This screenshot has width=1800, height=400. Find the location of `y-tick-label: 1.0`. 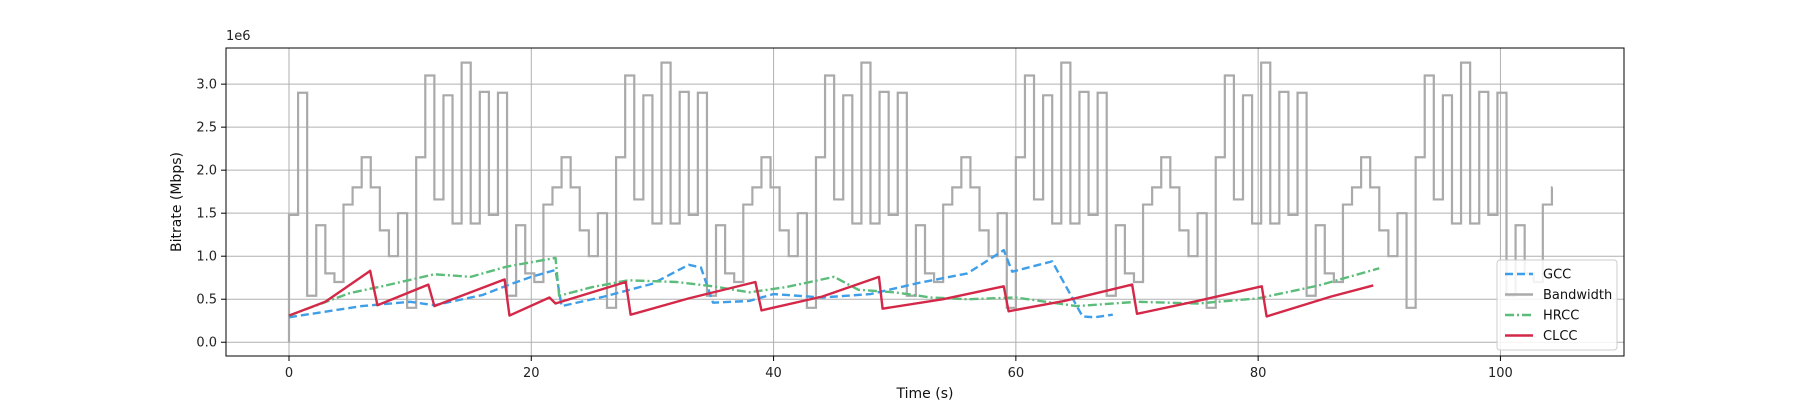

y-tick-label: 1.0 is located at coordinates (206, 257).